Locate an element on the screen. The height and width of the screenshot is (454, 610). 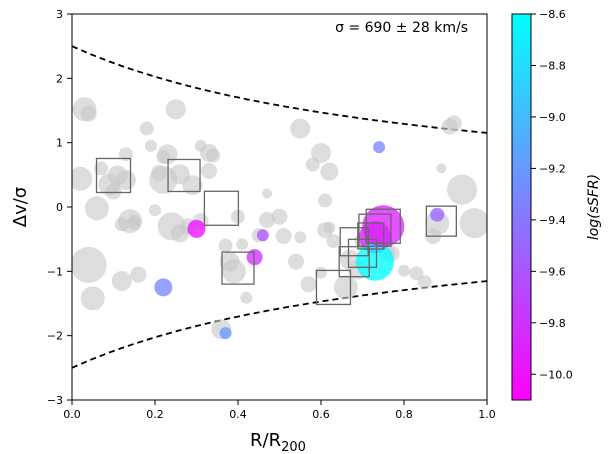
colorbar-label: log(sSFR) is located at coordinates (594, 207).